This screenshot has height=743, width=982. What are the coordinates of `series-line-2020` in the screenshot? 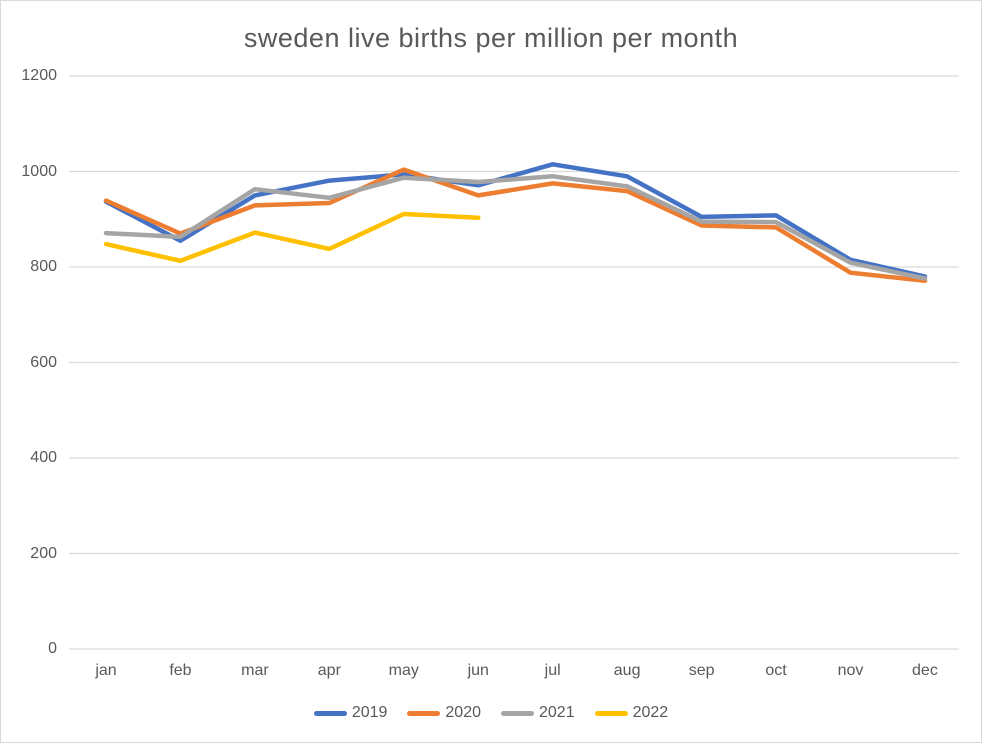 It's located at (515, 225).